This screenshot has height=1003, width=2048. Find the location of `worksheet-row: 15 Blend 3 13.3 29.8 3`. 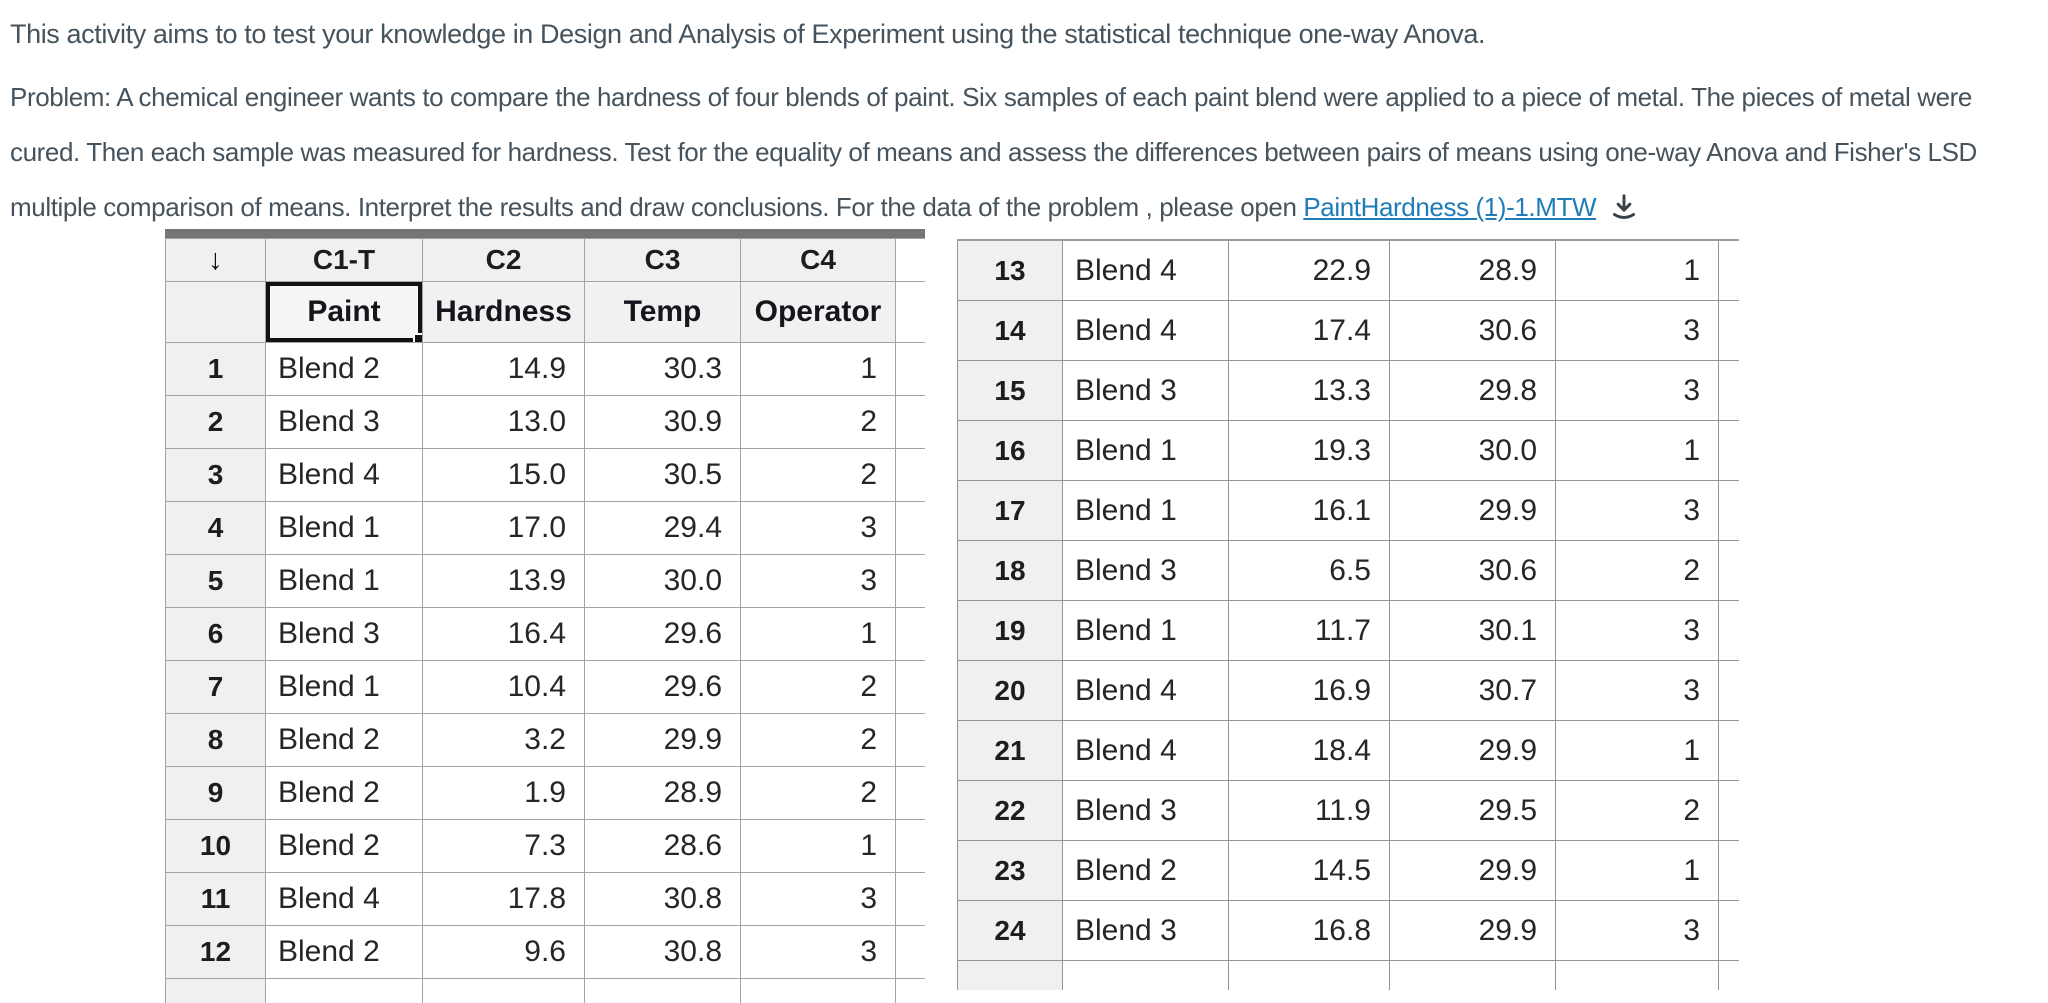

worksheet-row: 15 Blend 3 13.3 29.8 3 is located at coordinates (1348, 390).